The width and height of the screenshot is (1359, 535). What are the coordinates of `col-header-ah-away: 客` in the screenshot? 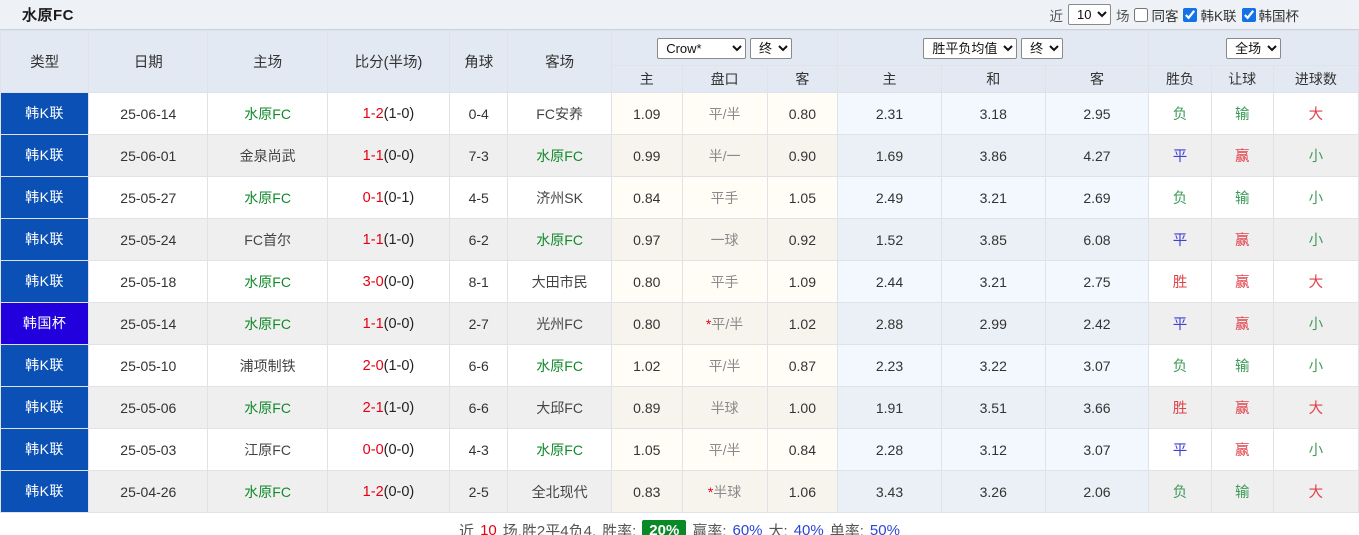 It's located at (802, 79).